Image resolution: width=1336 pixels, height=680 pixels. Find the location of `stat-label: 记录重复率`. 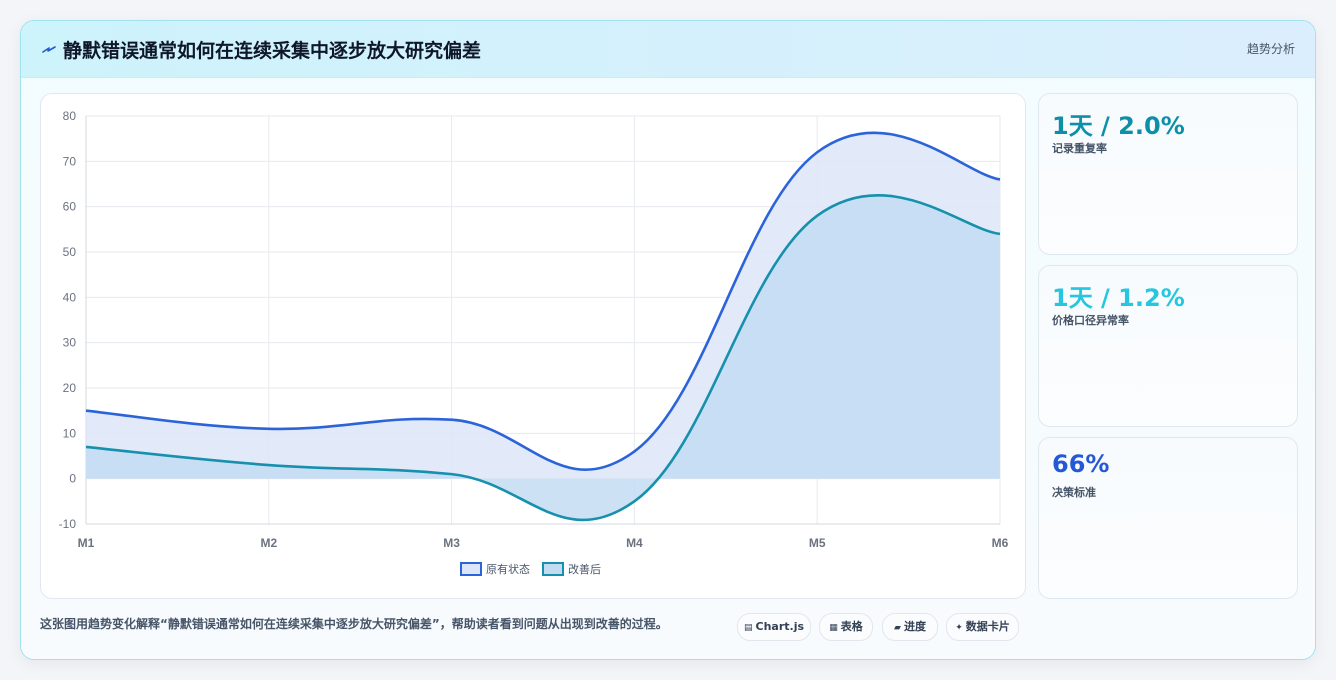

stat-label: 记录重复率 is located at coordinates (1079, 148).